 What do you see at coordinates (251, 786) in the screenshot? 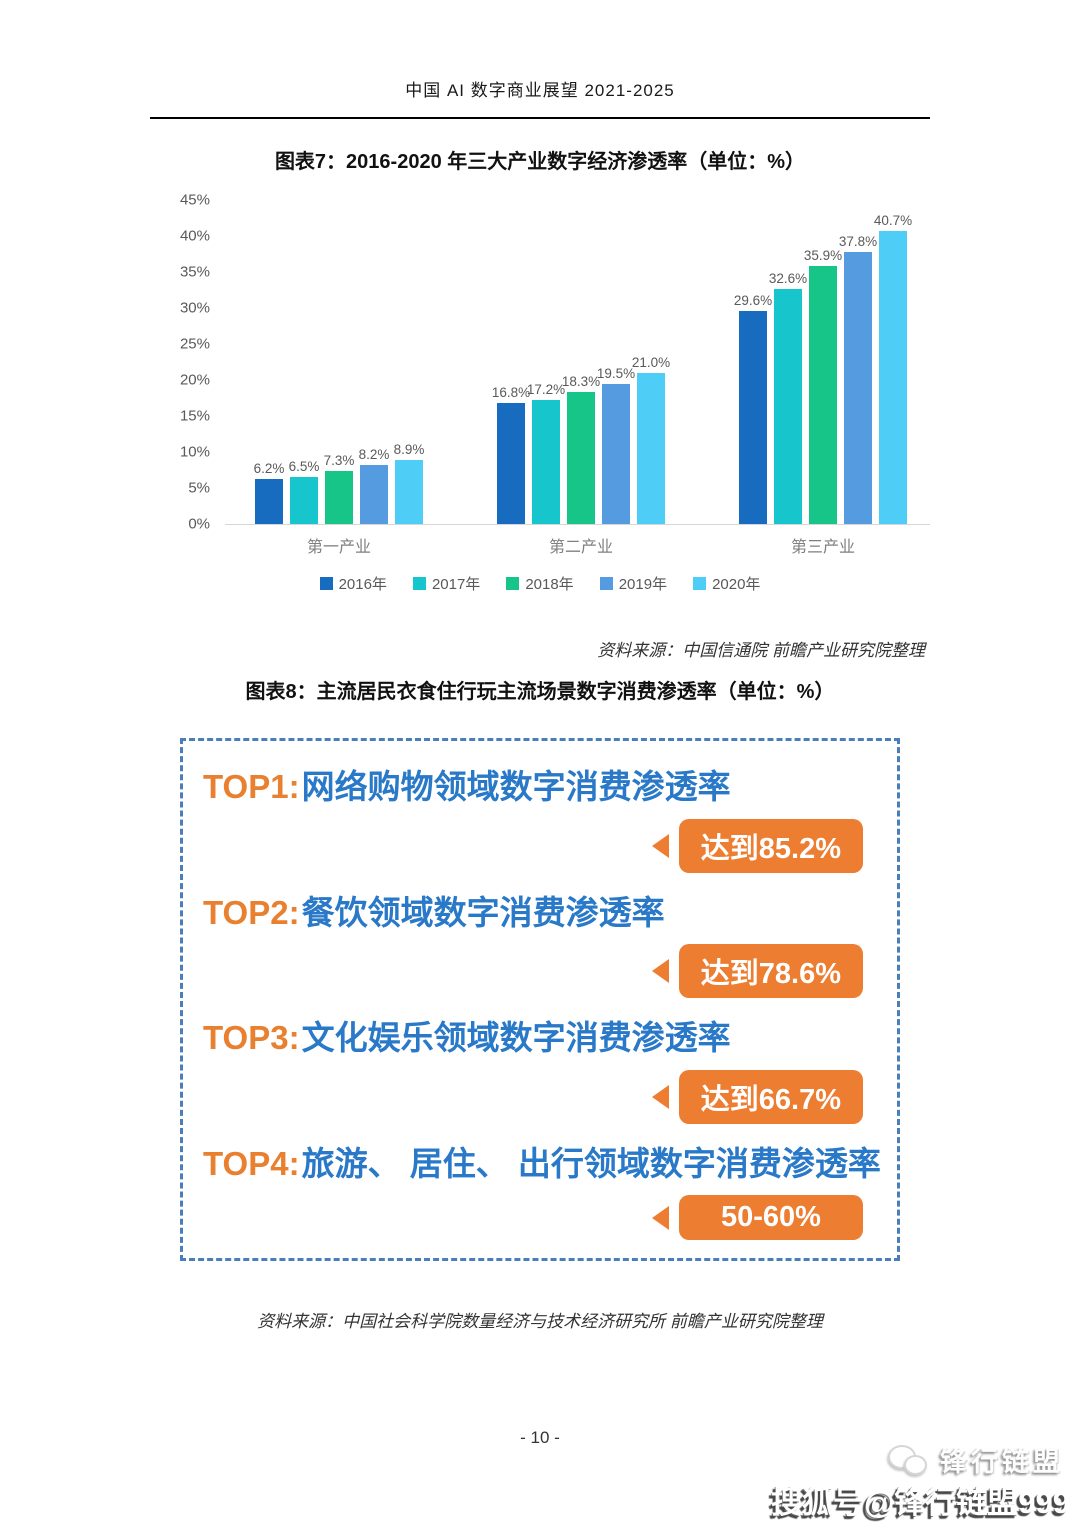
I see `top-rank-label: TOP1:` at bounding box center [251, 786].